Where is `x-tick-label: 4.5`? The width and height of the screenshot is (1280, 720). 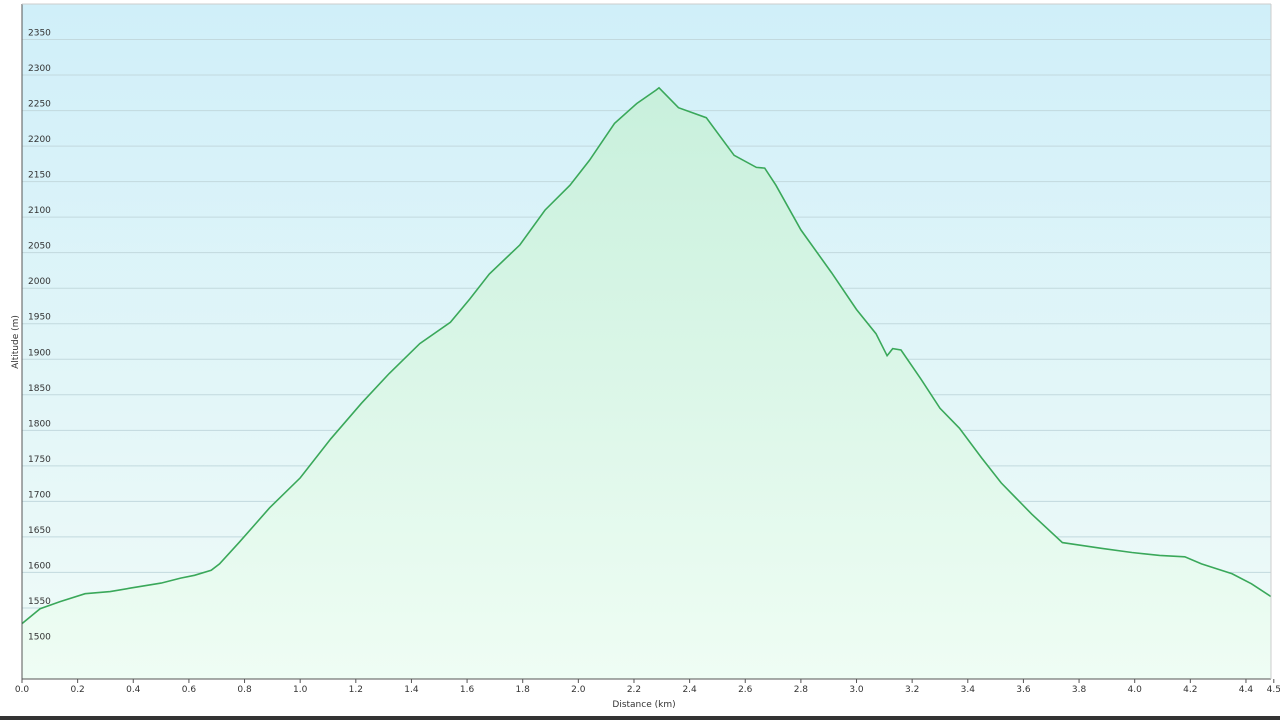
x-tick-label: 4.5 is located at coordinates (1273, 690).